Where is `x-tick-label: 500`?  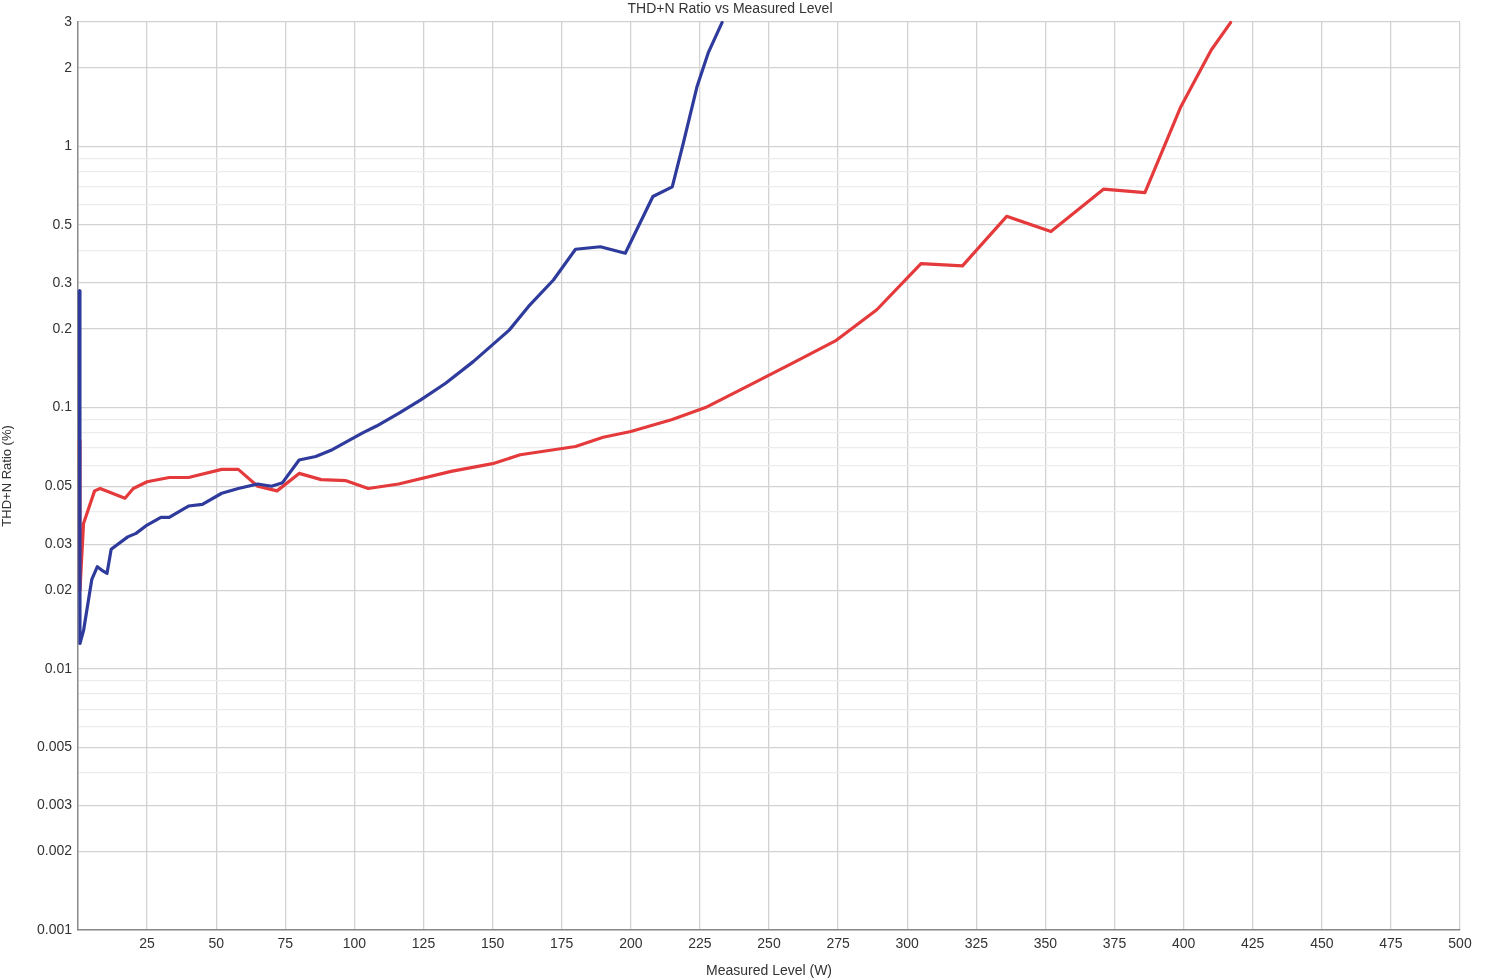 x-tick-label: 500 is located at coordinates (1460, 943).